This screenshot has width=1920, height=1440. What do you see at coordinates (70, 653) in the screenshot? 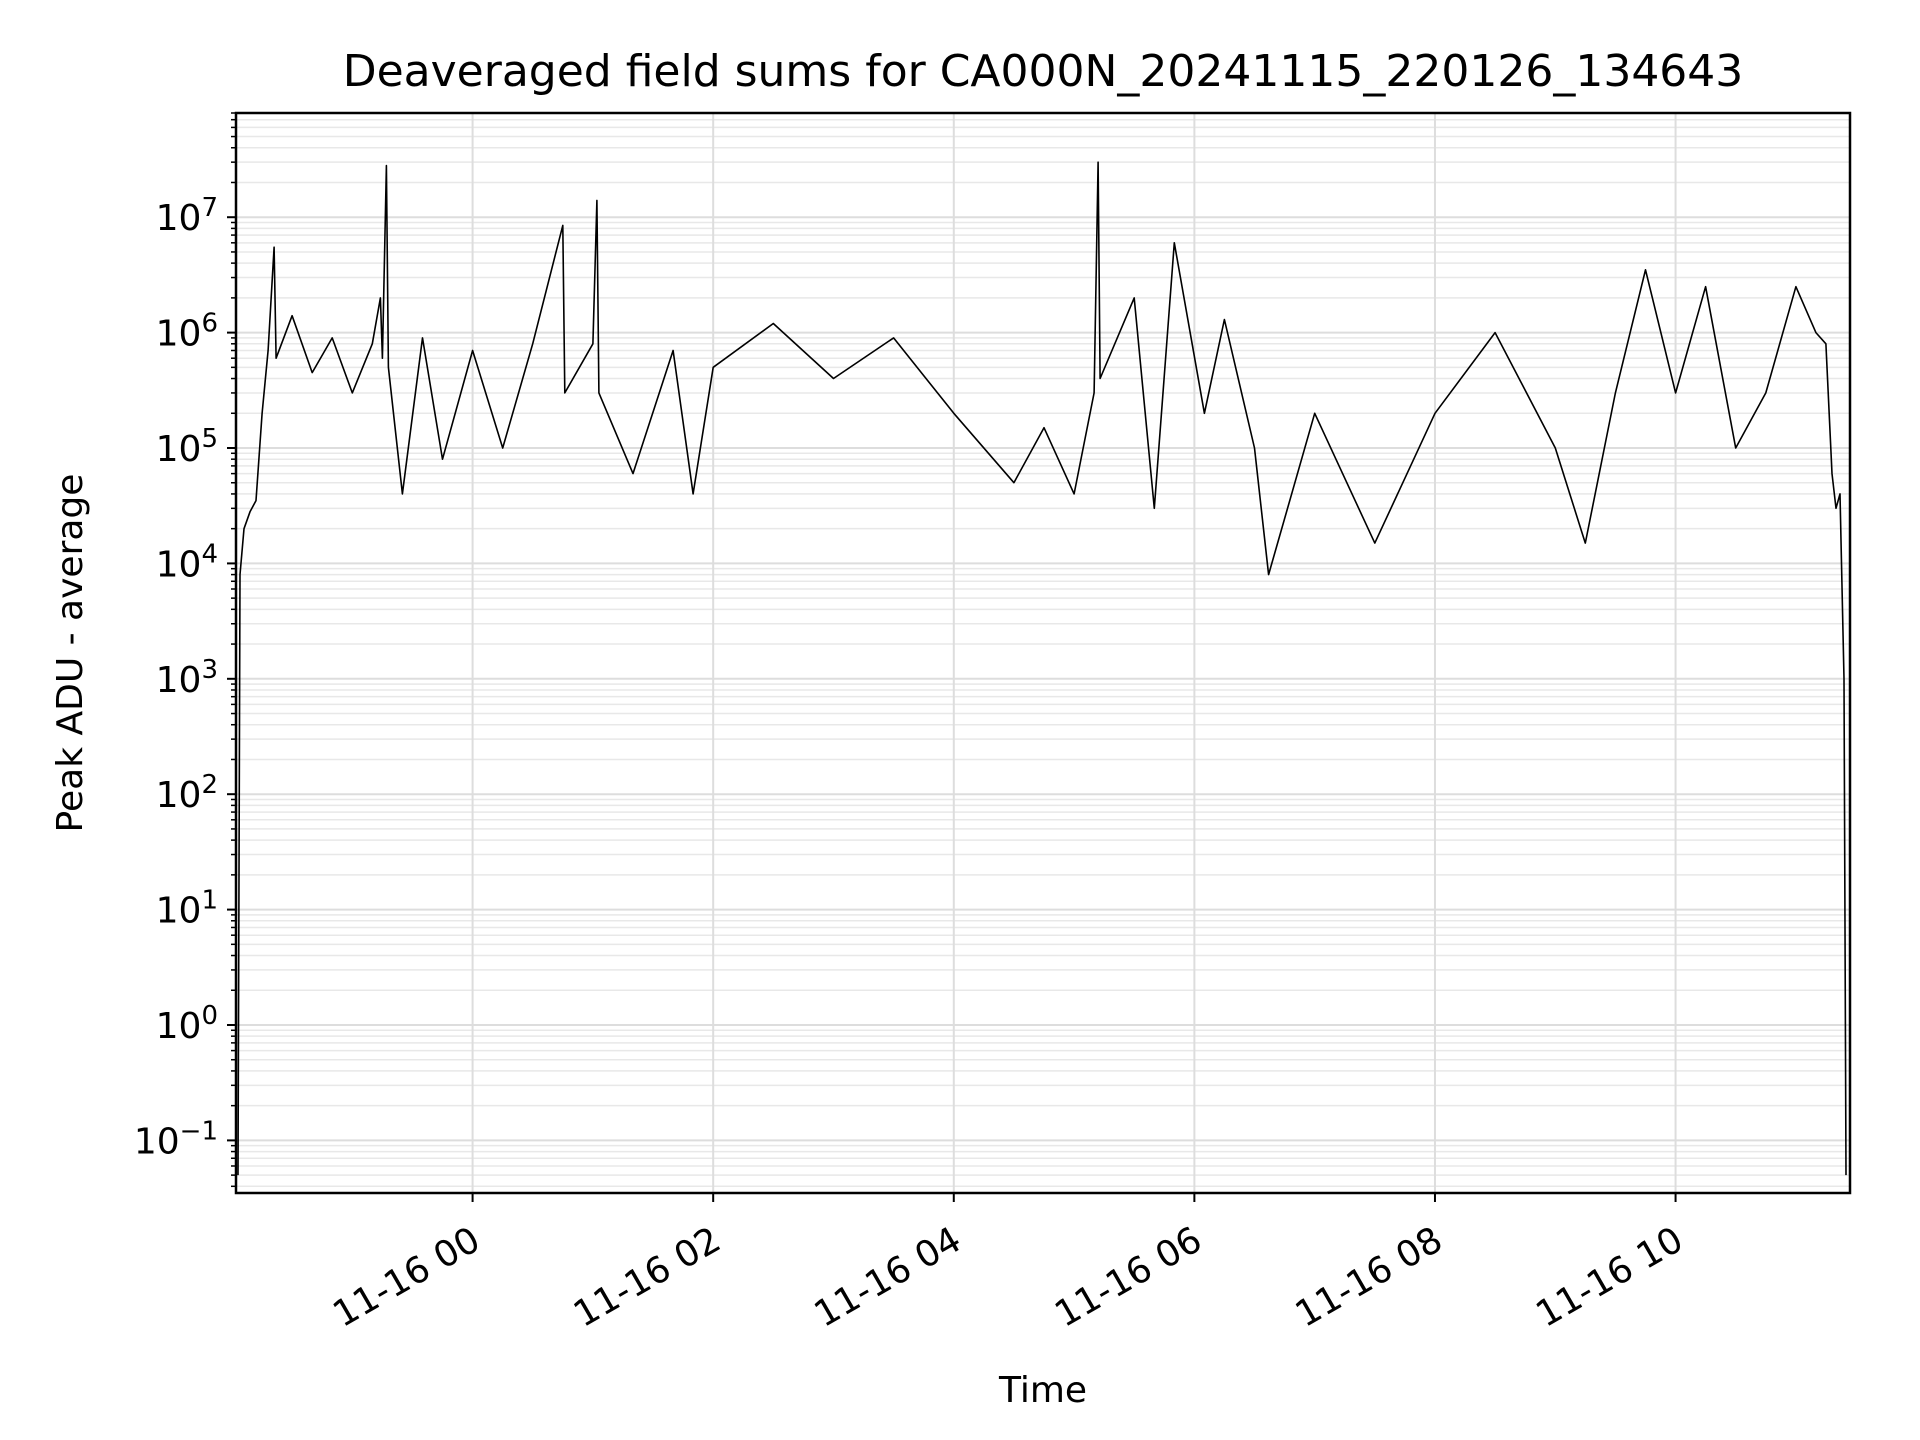
I see `y-axis-label: Peak ADU - average` at bounding box center [70, 653].